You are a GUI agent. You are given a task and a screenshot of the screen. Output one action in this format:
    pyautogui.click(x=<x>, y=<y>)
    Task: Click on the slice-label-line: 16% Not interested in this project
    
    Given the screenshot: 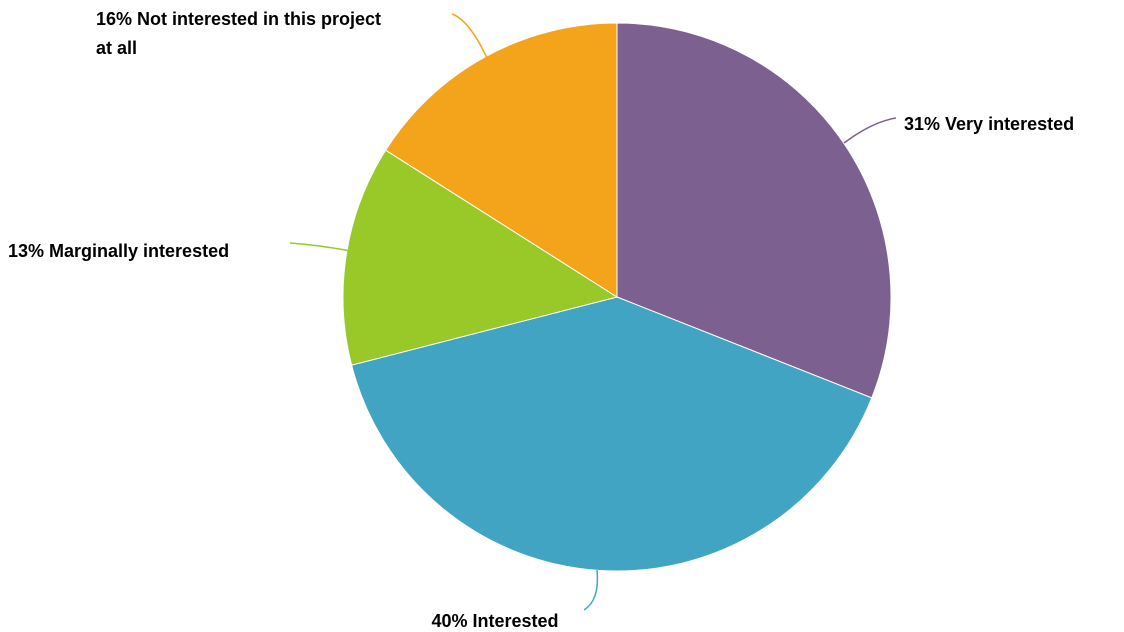 What is the action you would take?
    pyautogui.click(x=238, y=19)
    